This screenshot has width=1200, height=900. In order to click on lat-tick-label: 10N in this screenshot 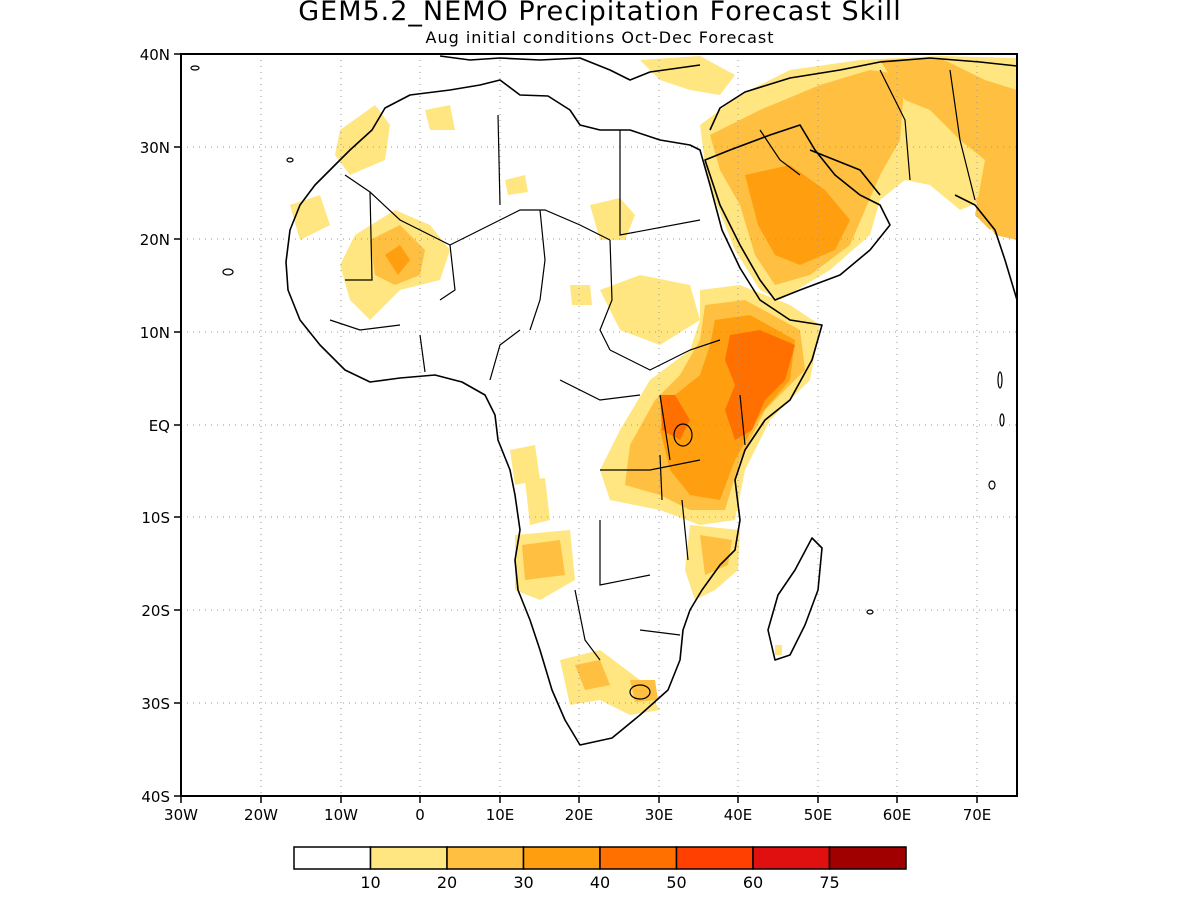, I will do `click(155, 333)`.